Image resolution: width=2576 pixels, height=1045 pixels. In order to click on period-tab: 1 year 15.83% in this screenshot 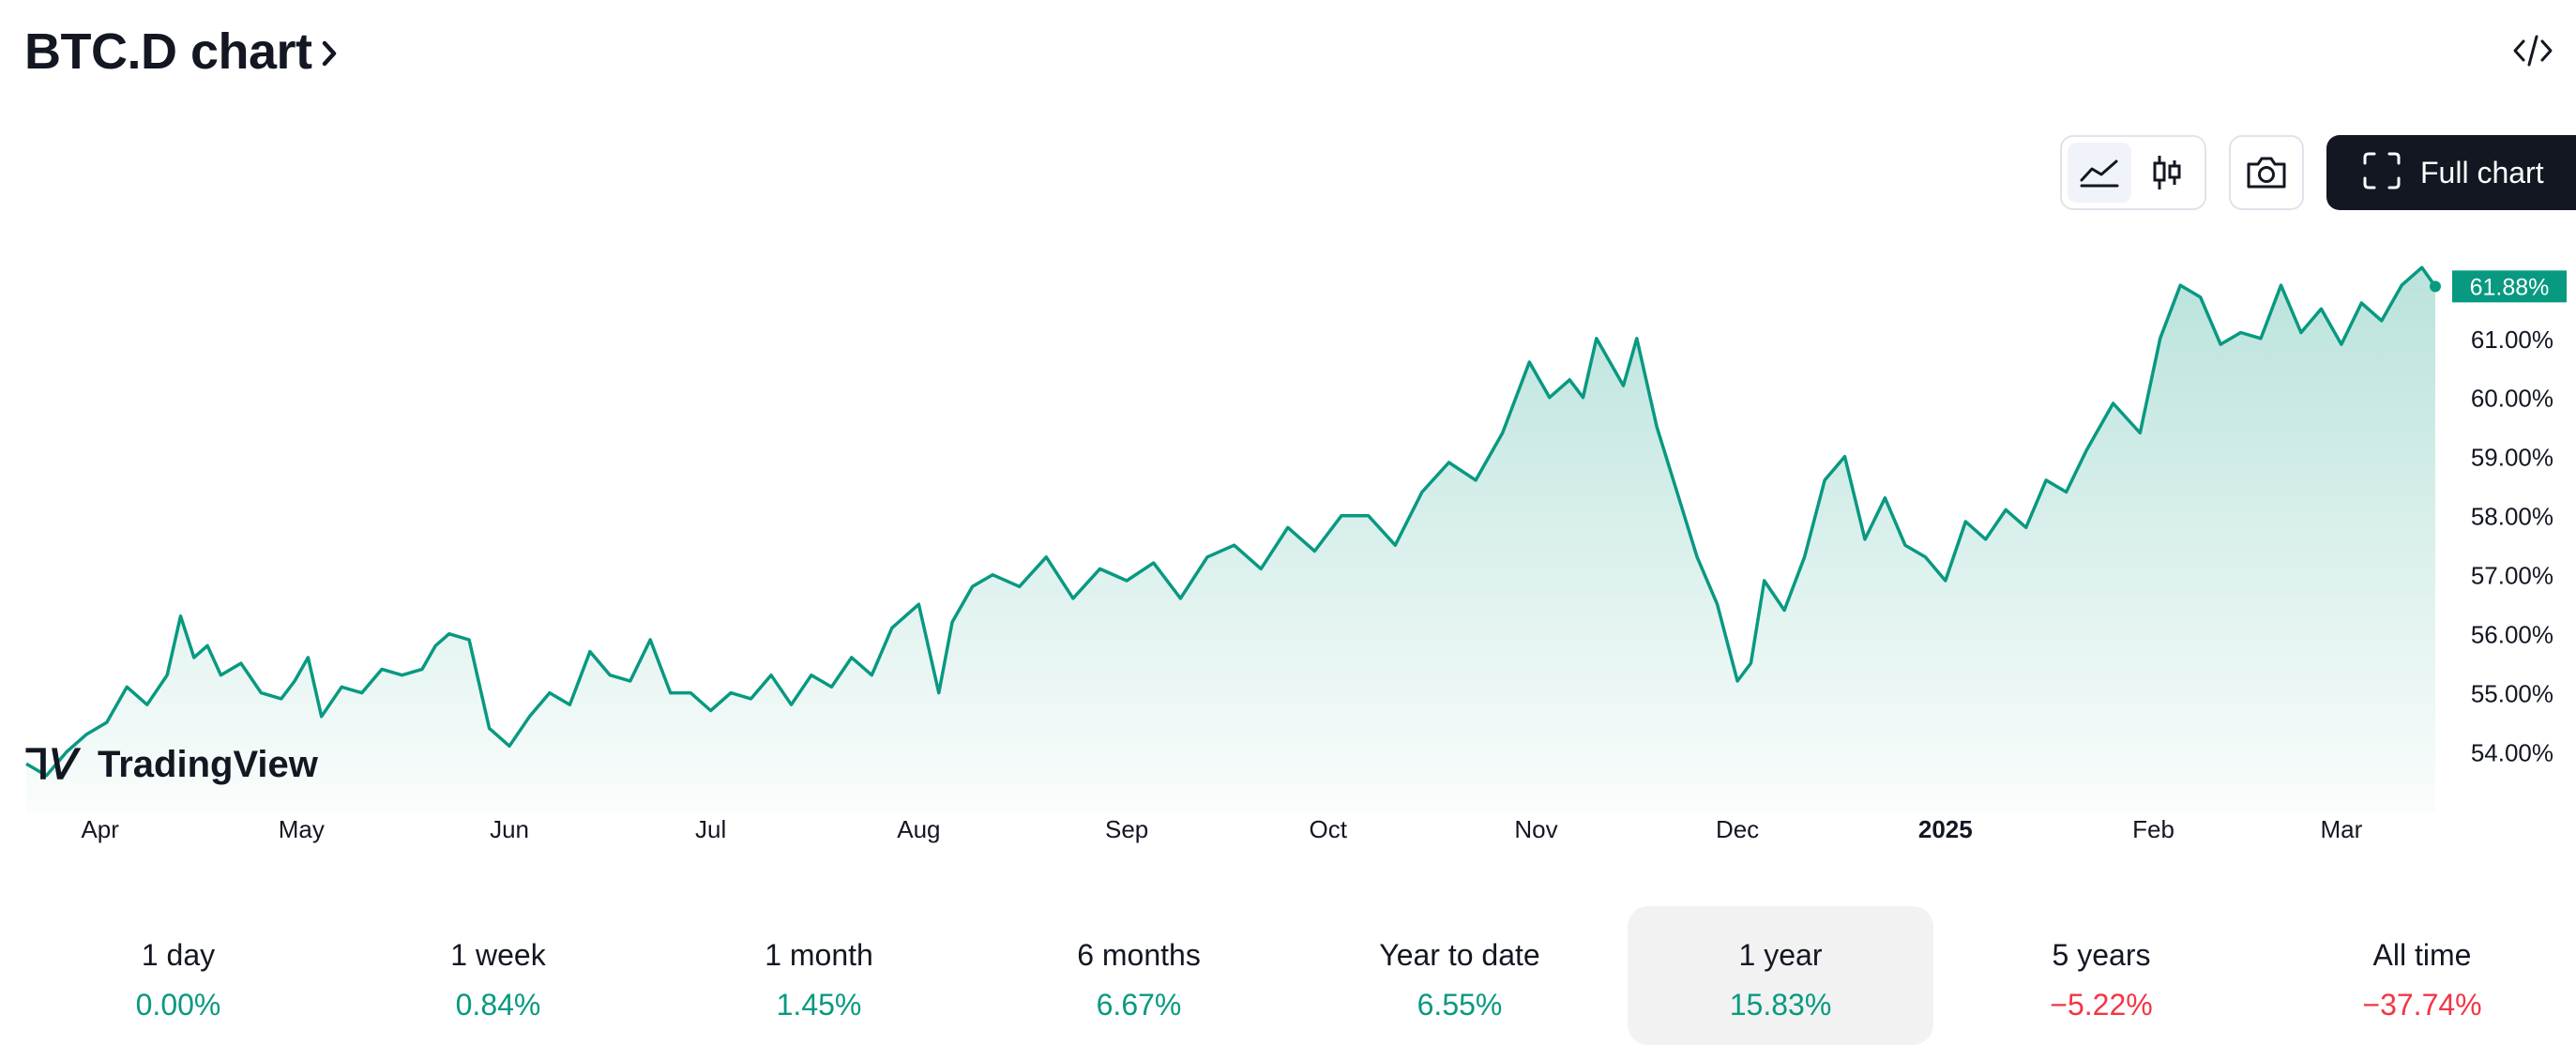, I will do `click(1780, 975)`.